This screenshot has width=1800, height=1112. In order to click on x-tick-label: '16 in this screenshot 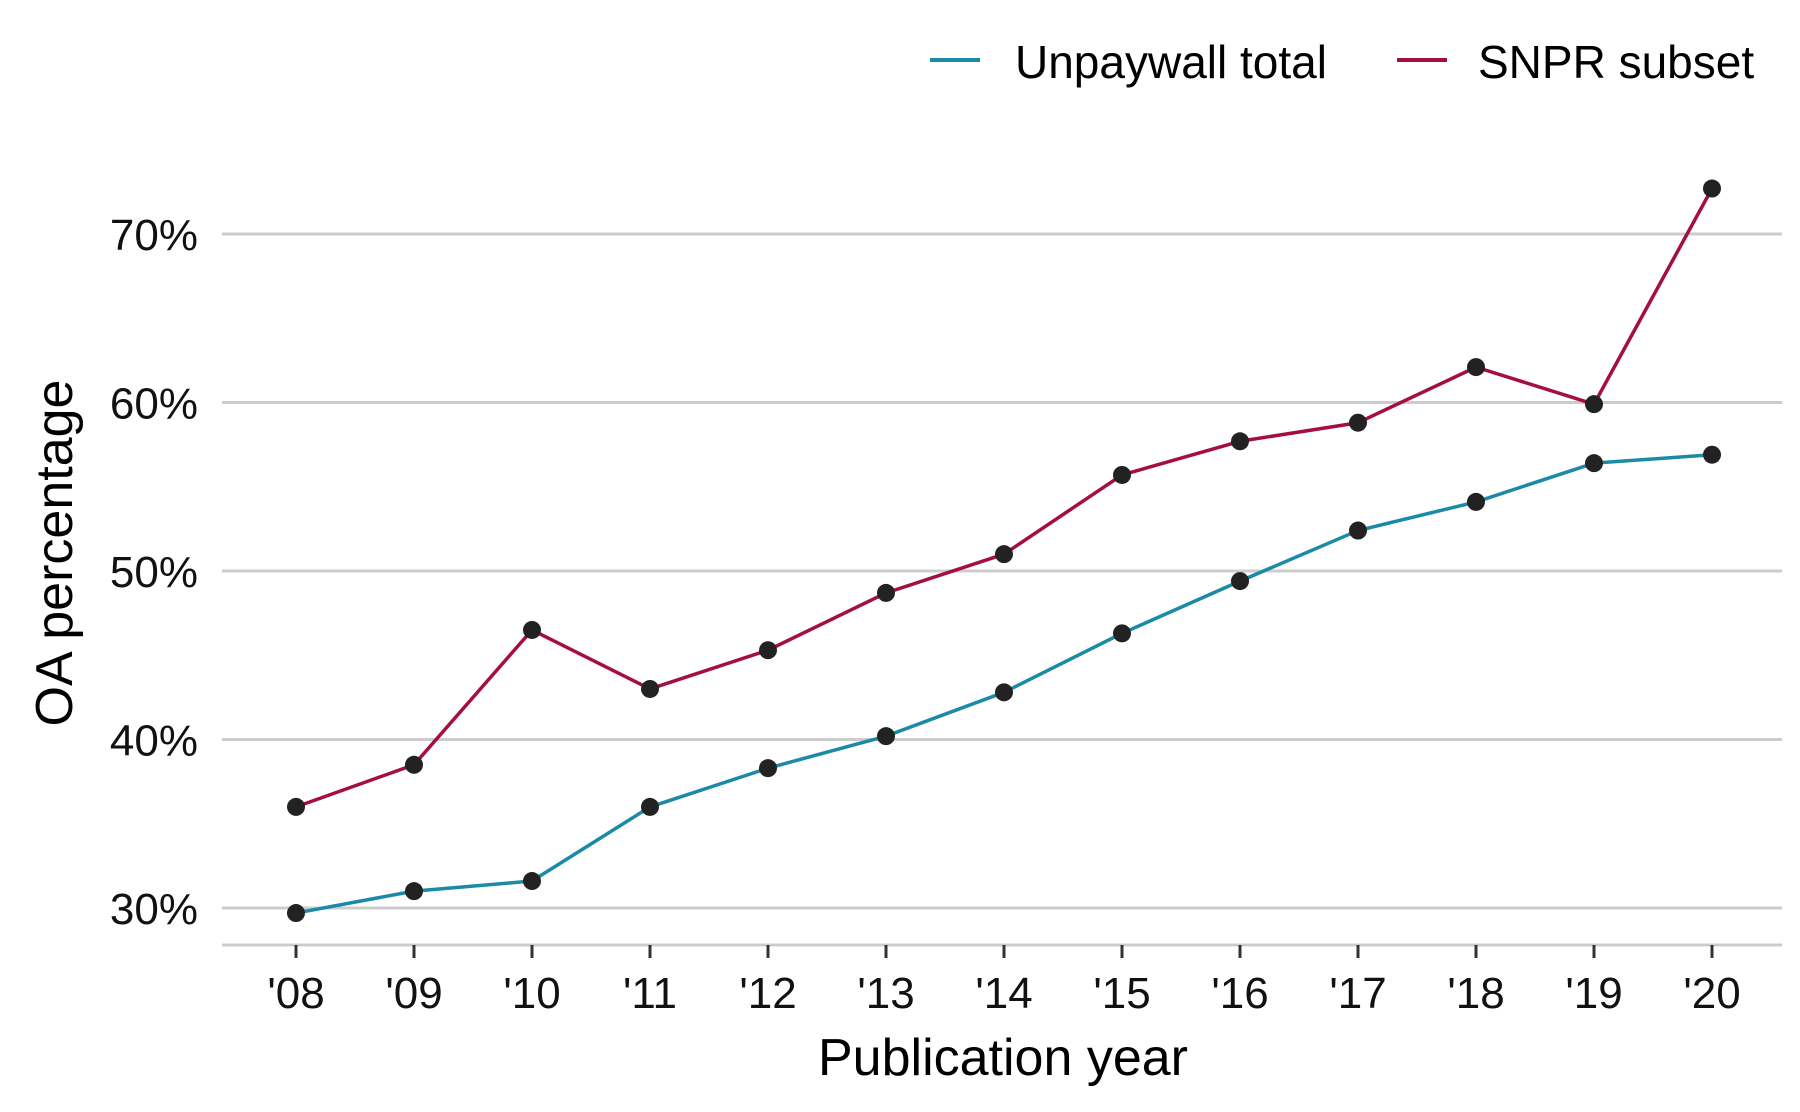, I will do `click(1239, 993)`.